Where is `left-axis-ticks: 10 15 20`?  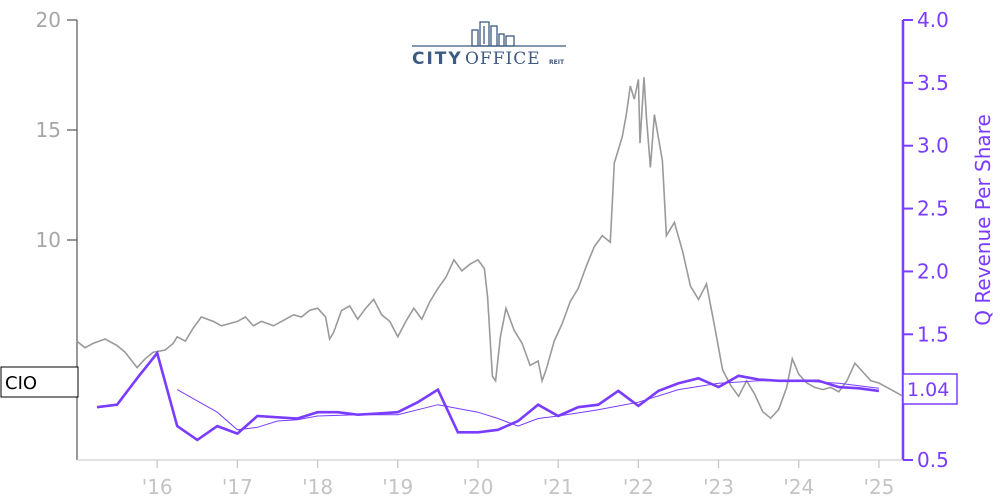
left-axis-ticks: 10 15 20 is located at coordinates (56, 130).